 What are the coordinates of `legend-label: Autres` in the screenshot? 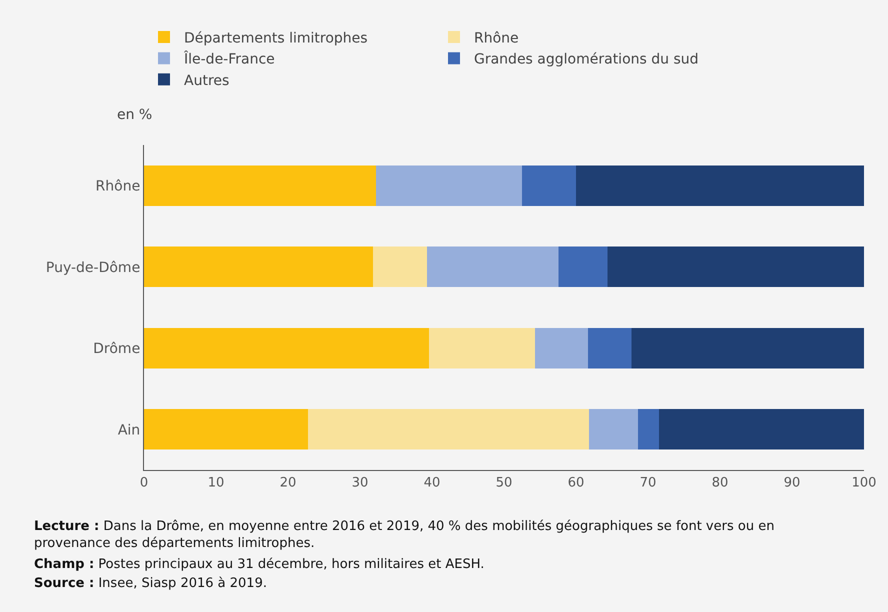 It's located at (207, 80).